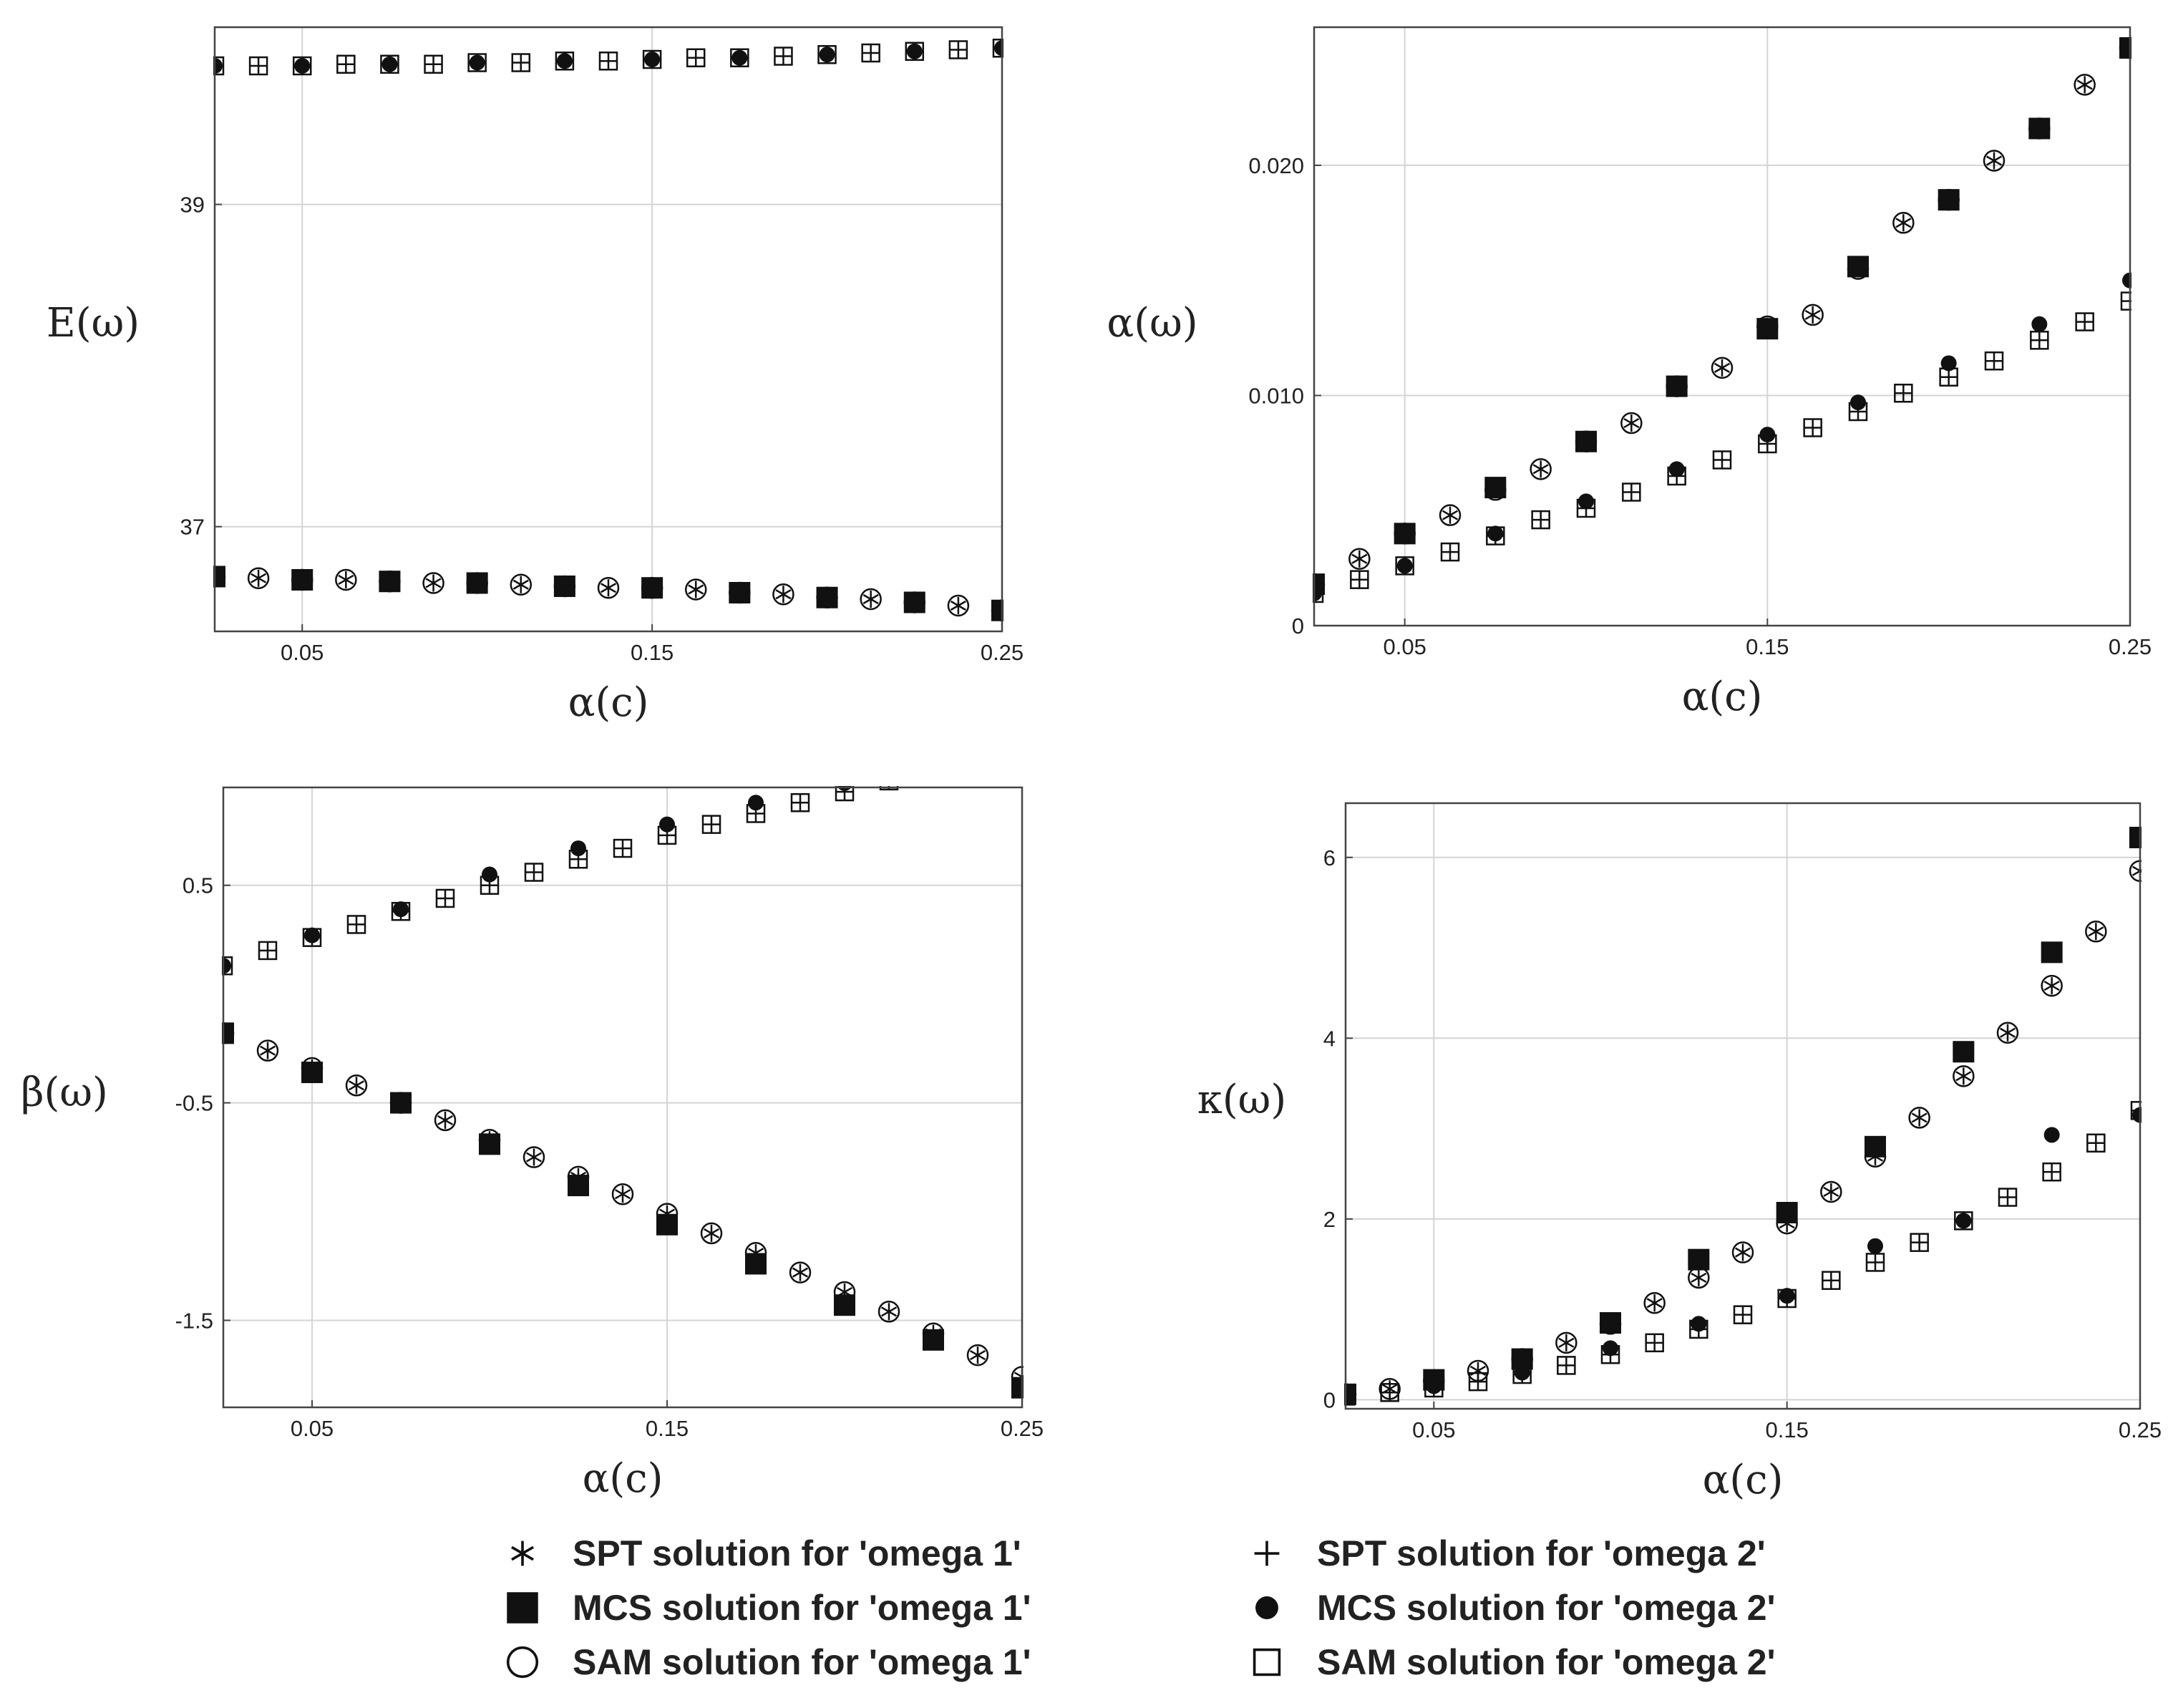  I want to click on x-axis-label: α(c), so click(1744, 1480).